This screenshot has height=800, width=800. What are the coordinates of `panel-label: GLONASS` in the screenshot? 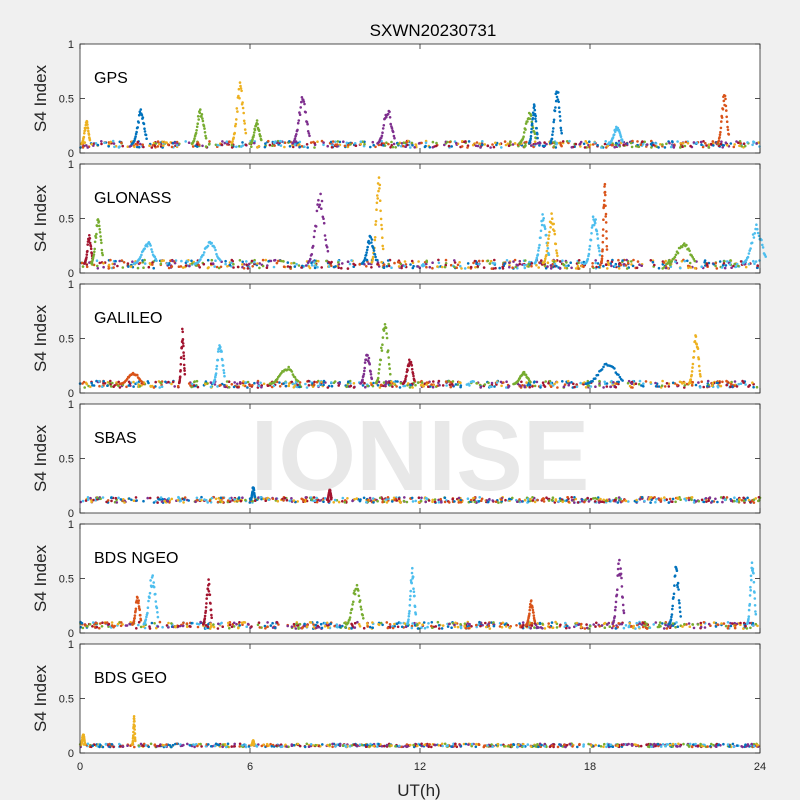 It's located at (132, 198).